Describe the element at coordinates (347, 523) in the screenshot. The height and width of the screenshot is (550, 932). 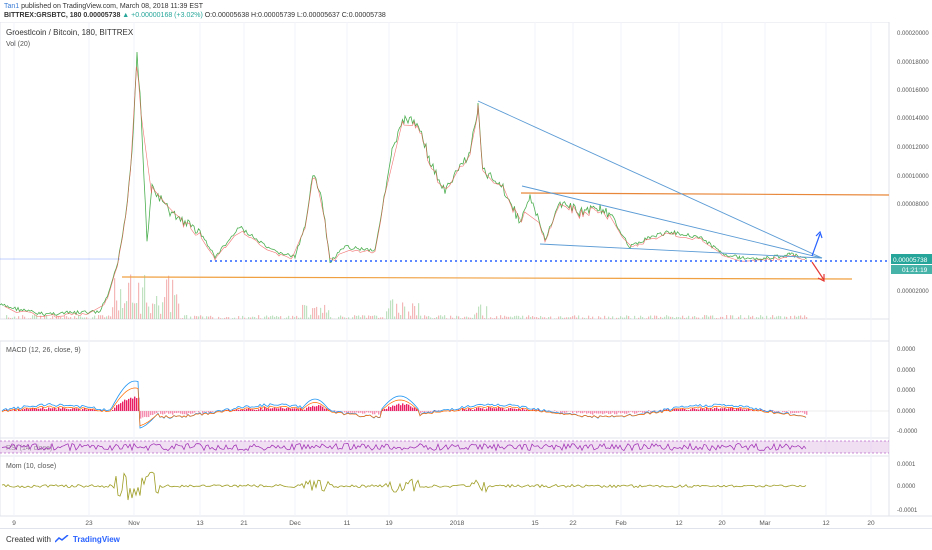
I see `time-axis-label: 11` at that location.